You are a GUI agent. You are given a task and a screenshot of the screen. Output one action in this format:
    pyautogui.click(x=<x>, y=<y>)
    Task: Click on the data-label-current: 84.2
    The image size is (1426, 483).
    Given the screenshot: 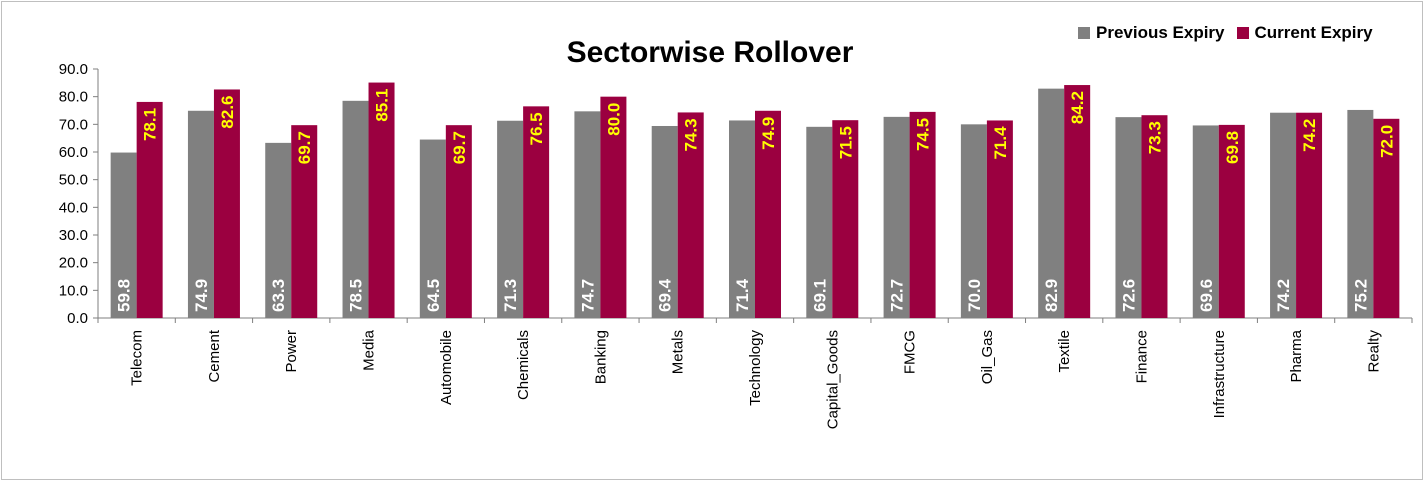 What is the action you would take?
    pyautogui.click(x=1077, y=107)
    